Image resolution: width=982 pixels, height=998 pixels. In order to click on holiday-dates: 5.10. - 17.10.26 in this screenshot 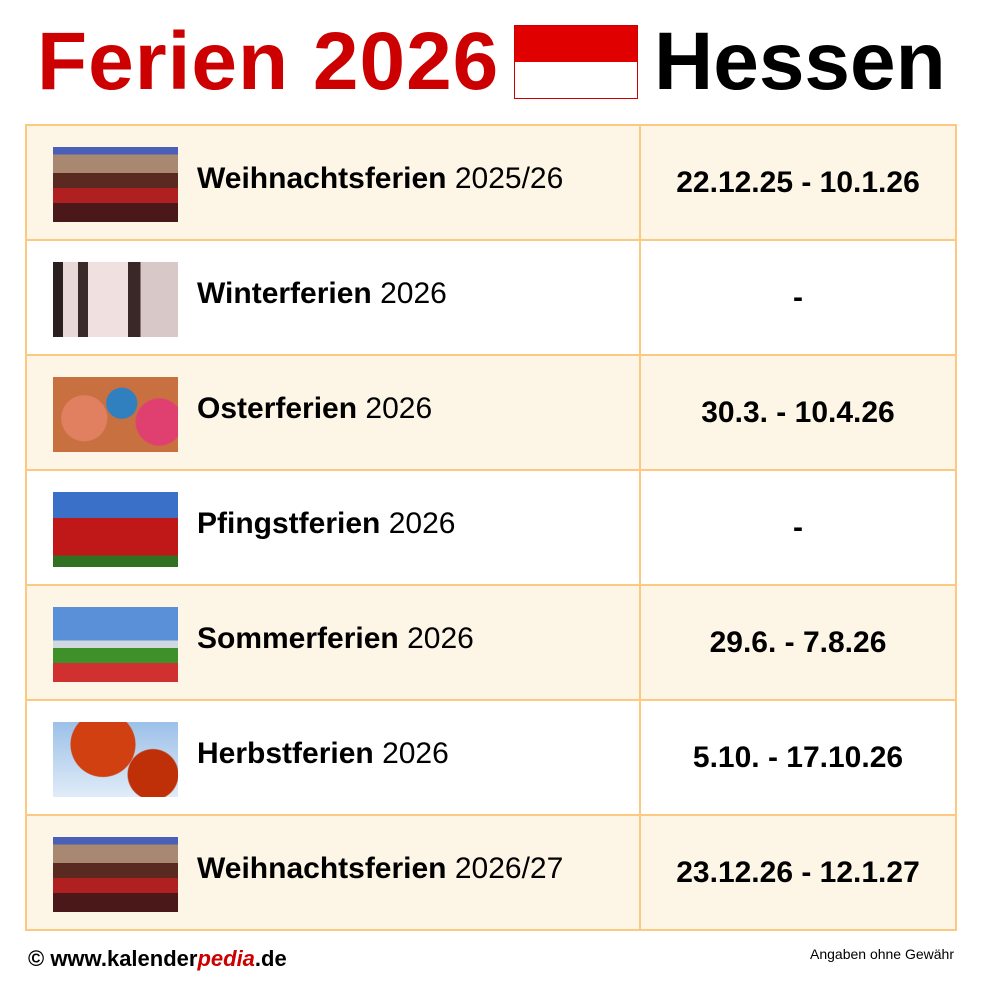, I will do `click(798, 757)`.